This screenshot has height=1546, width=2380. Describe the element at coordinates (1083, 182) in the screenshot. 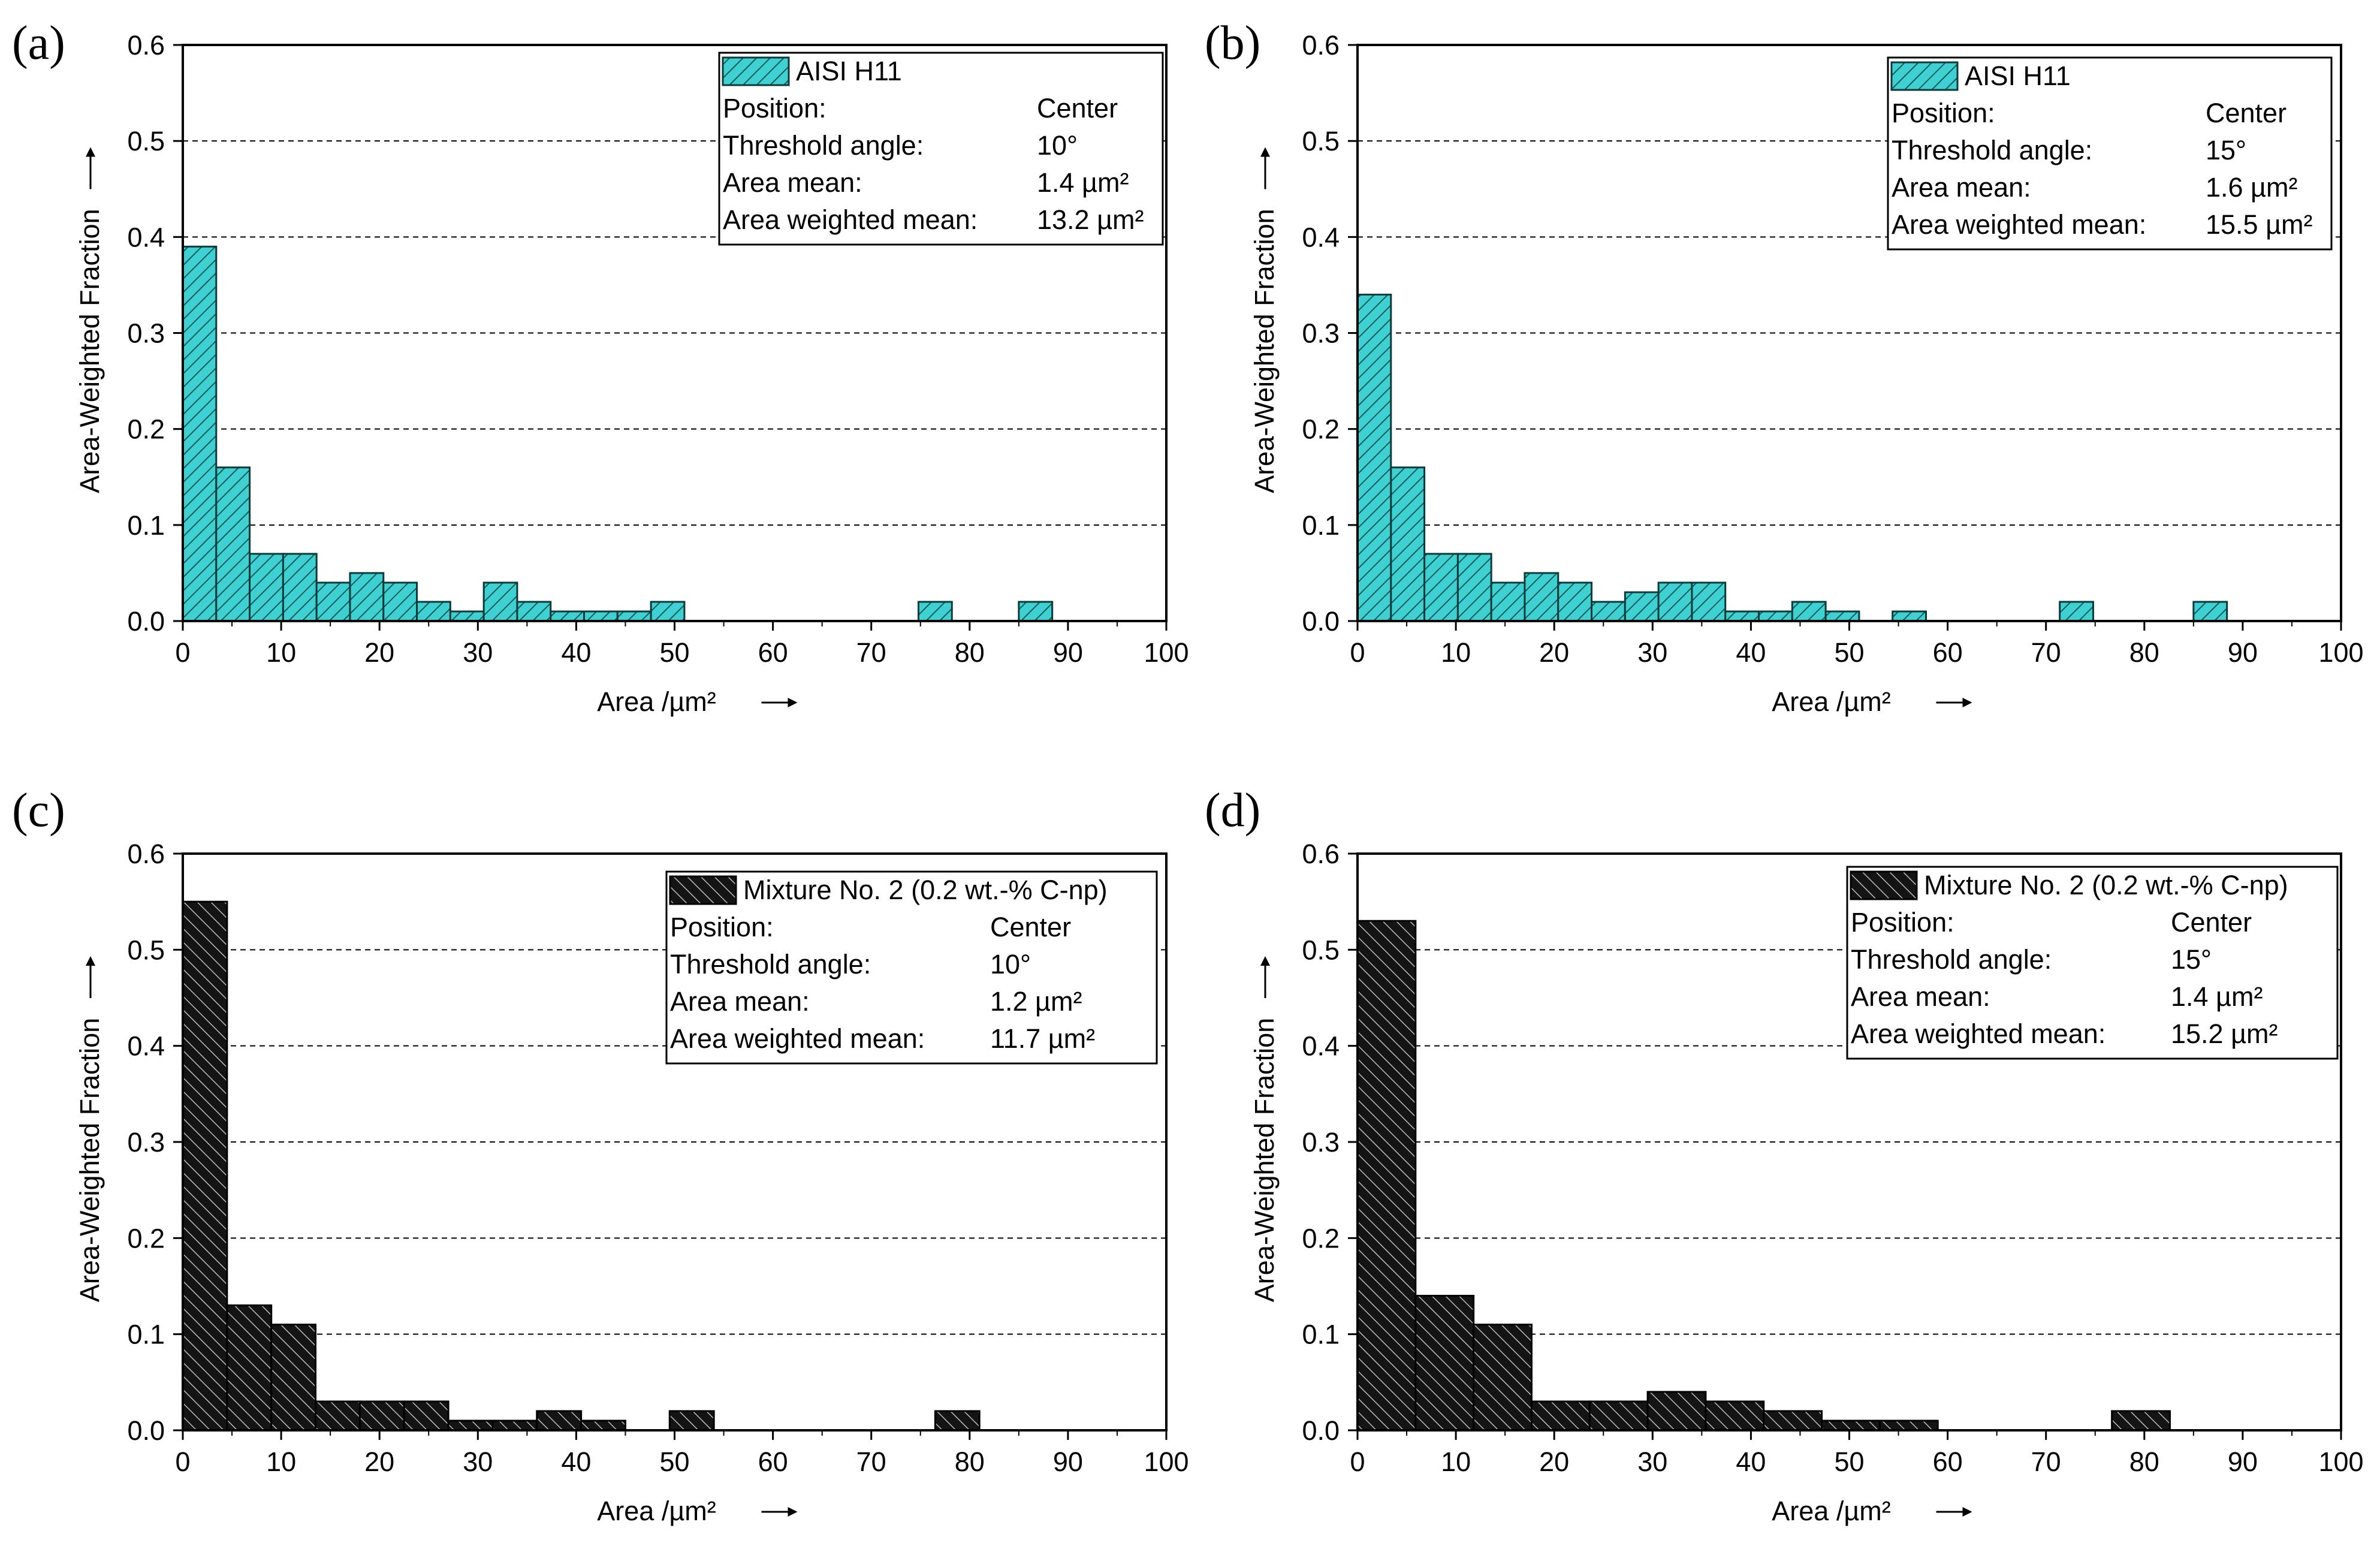

I see `legend-row-value: 1.4 µm²` at that location.